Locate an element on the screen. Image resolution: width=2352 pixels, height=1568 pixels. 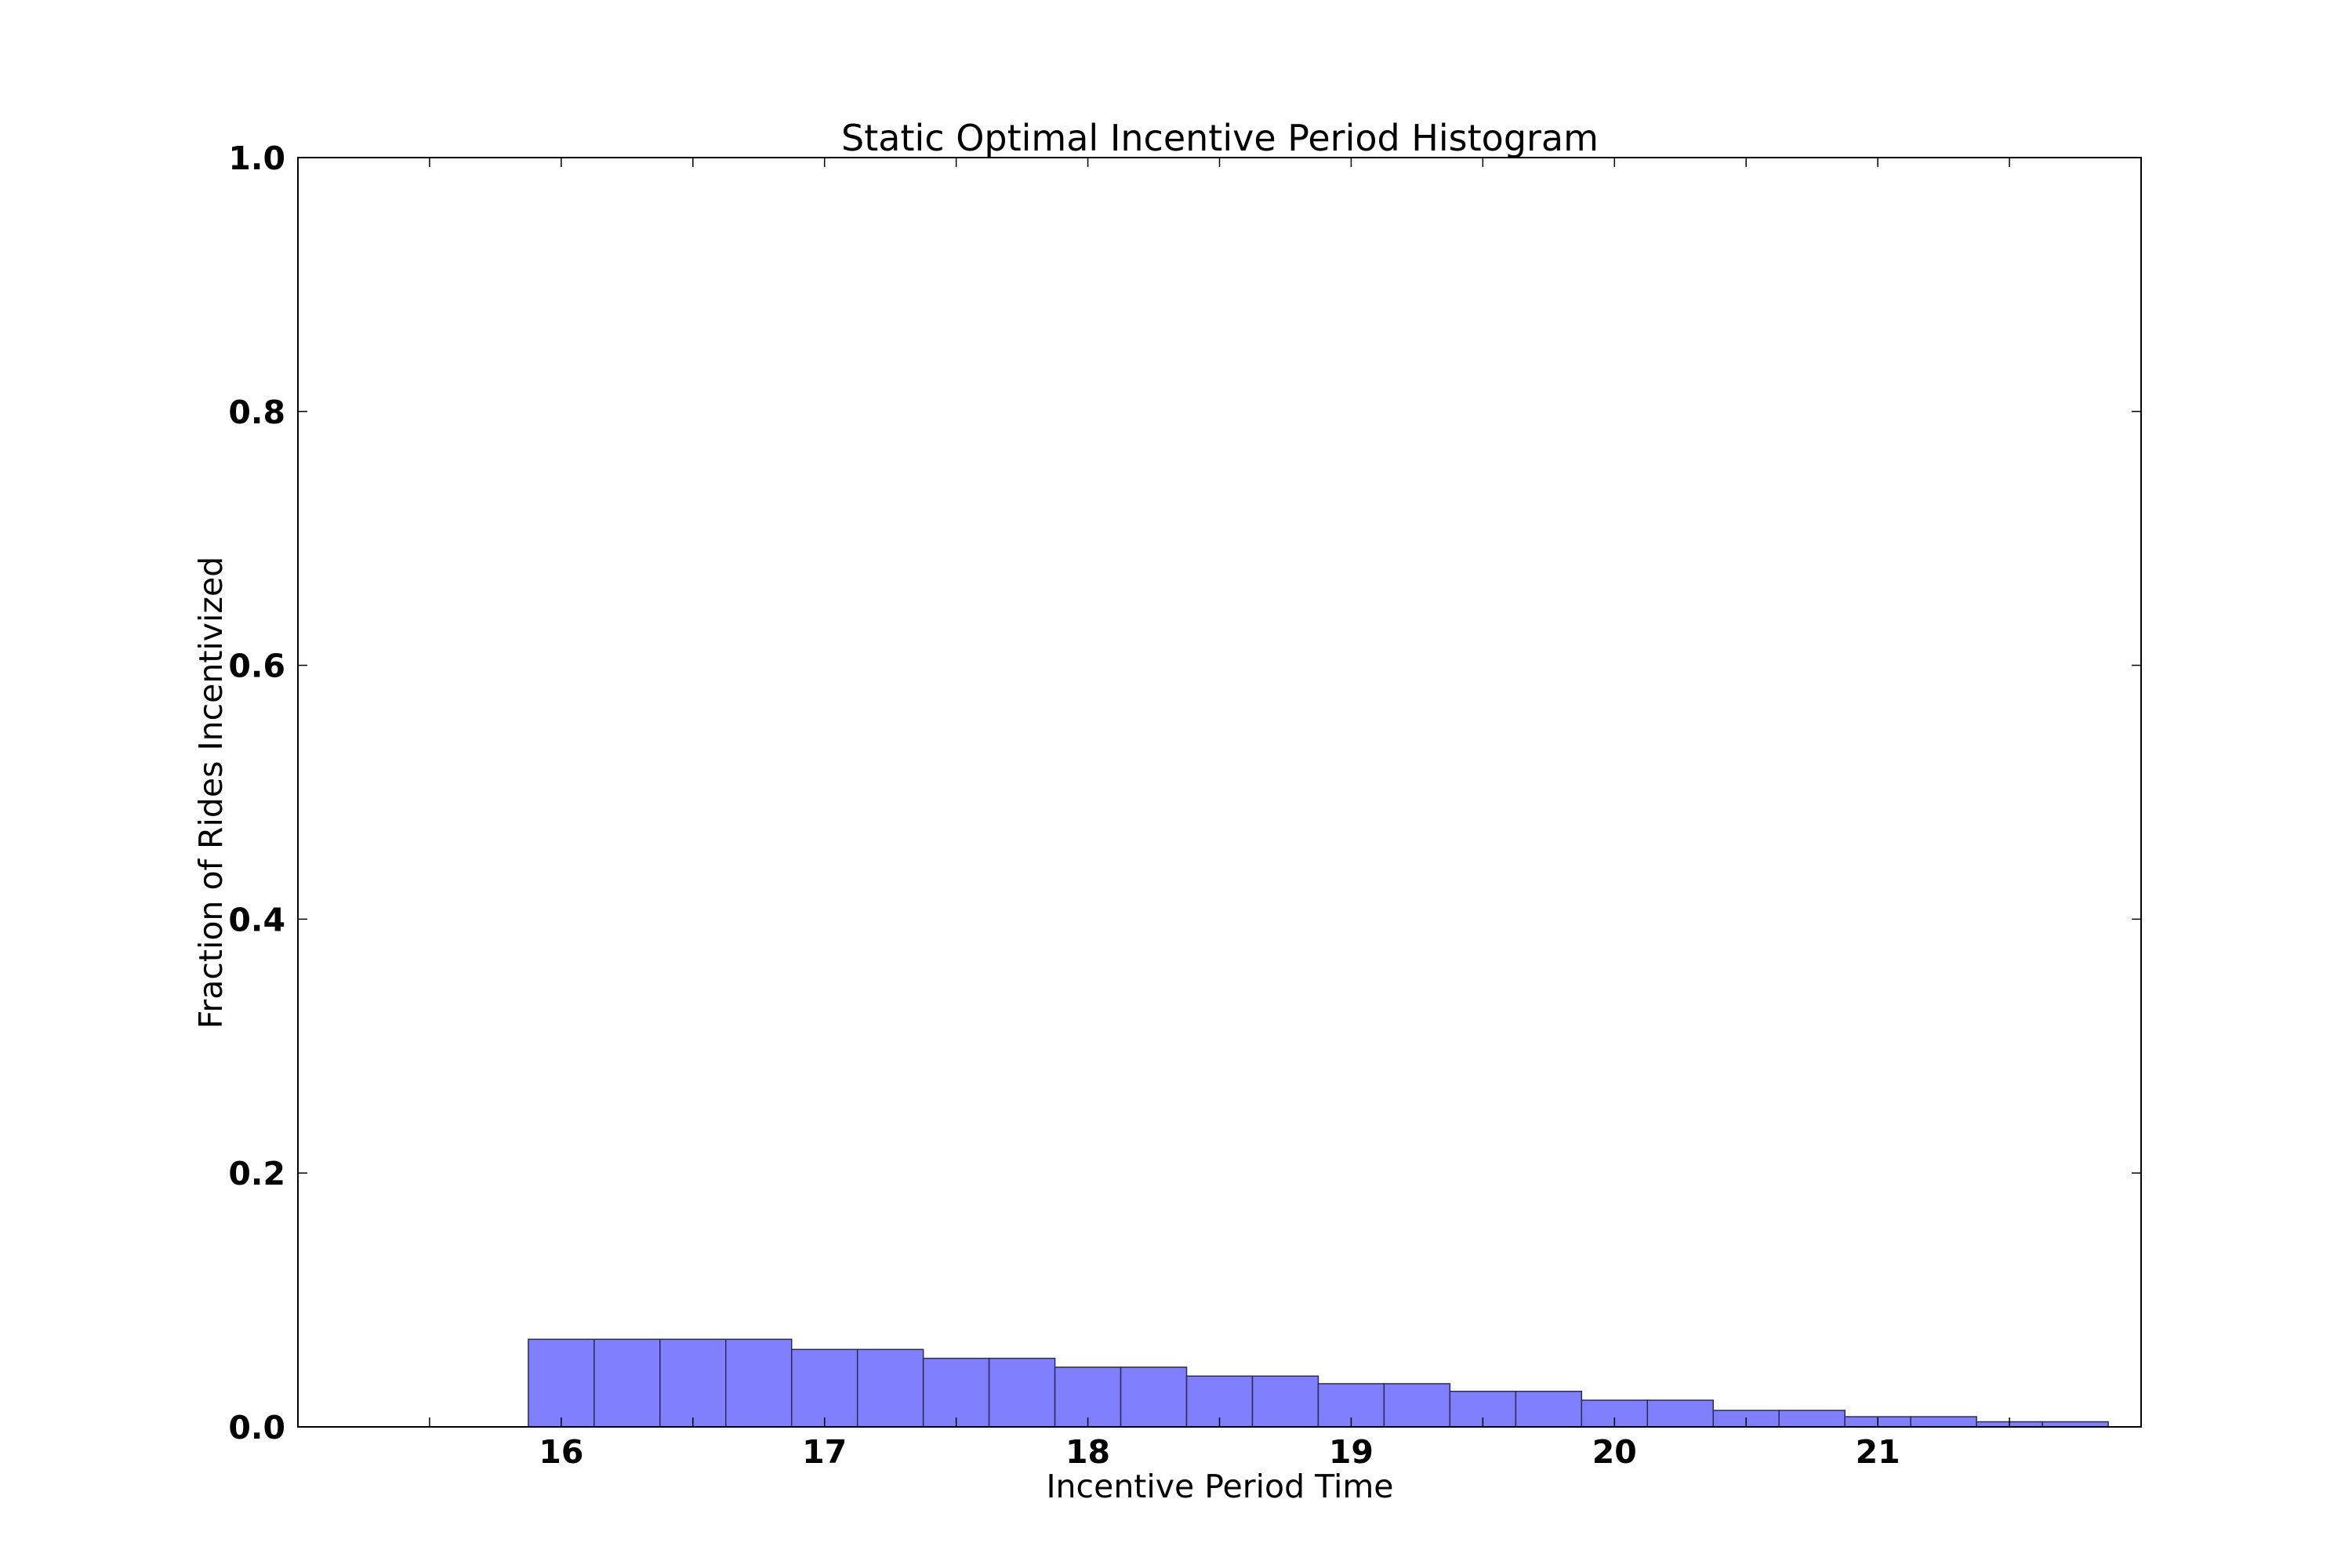
x-tick-label: 18 is located at coordinates (1087, 1452).